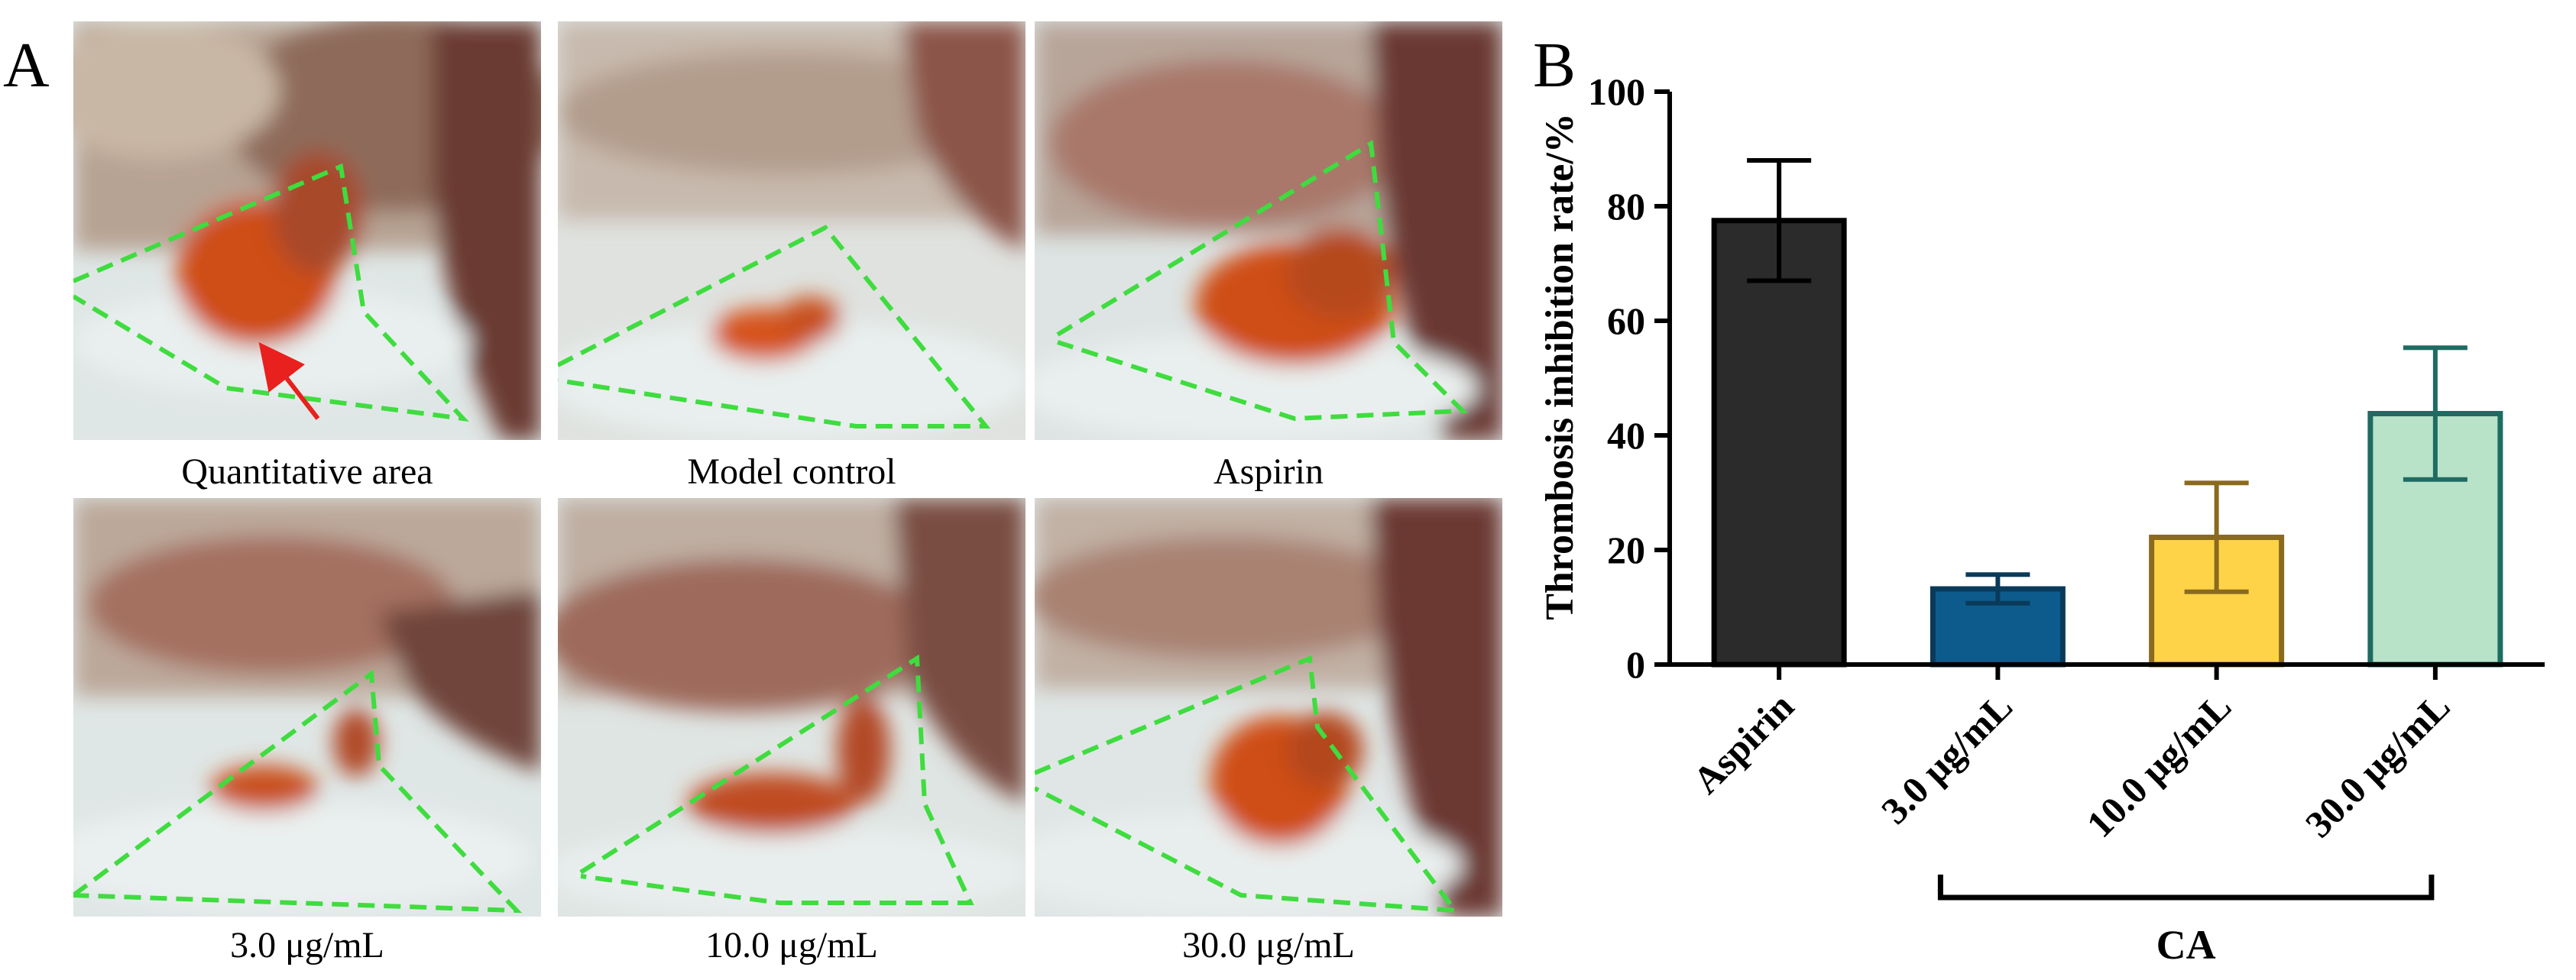  Describe the element at coordinates (2186, 945) in the screenshot. I see `group-label-ca: CA` at that location.